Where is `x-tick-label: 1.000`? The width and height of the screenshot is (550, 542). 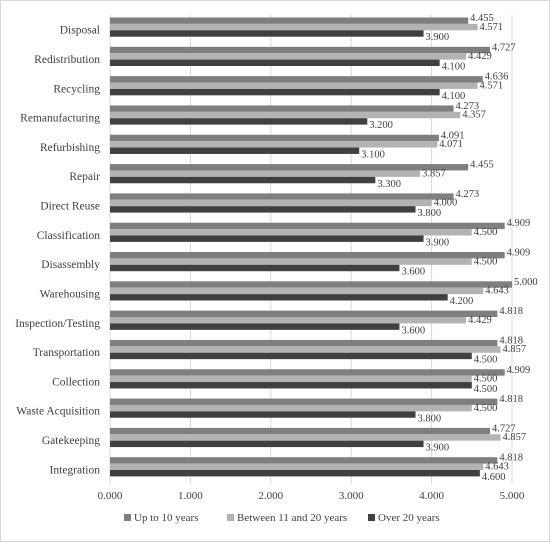 x-tick-label: 1.000 is located at coordinates (190, 496).